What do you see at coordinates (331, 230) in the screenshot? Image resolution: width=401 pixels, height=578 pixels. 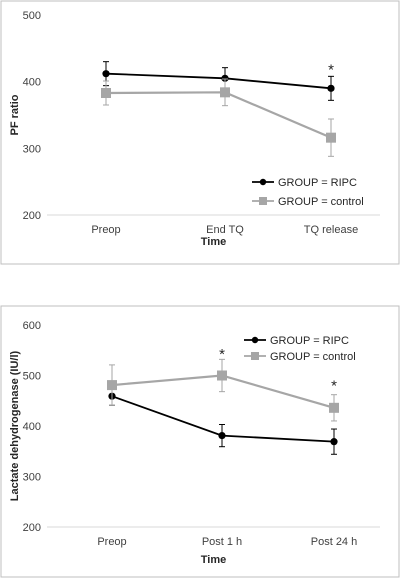 I see `x-tick-label: TQ release` at bounding box center [331, 230].